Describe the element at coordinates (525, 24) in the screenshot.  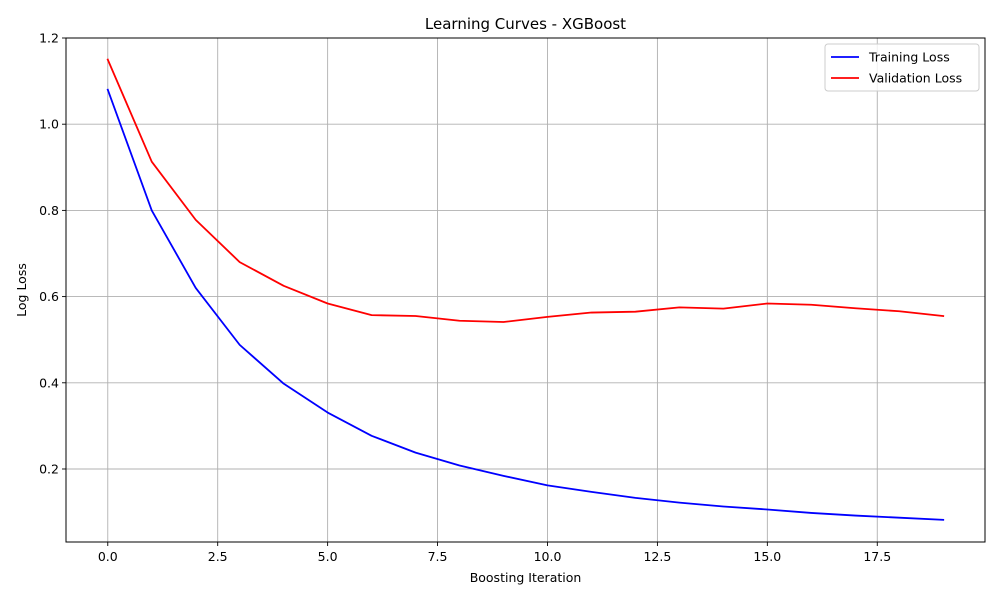
I see `chart-title: Learning Curves - XGBoost` at that location.